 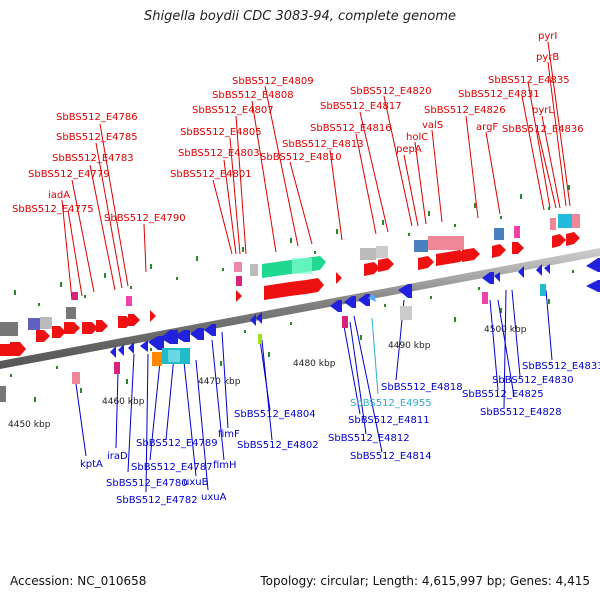 What do you see at coordinates (225, 465) in the screenshot?
I see `gene-label-fimH: fimH` at bounding box center [225, 465].